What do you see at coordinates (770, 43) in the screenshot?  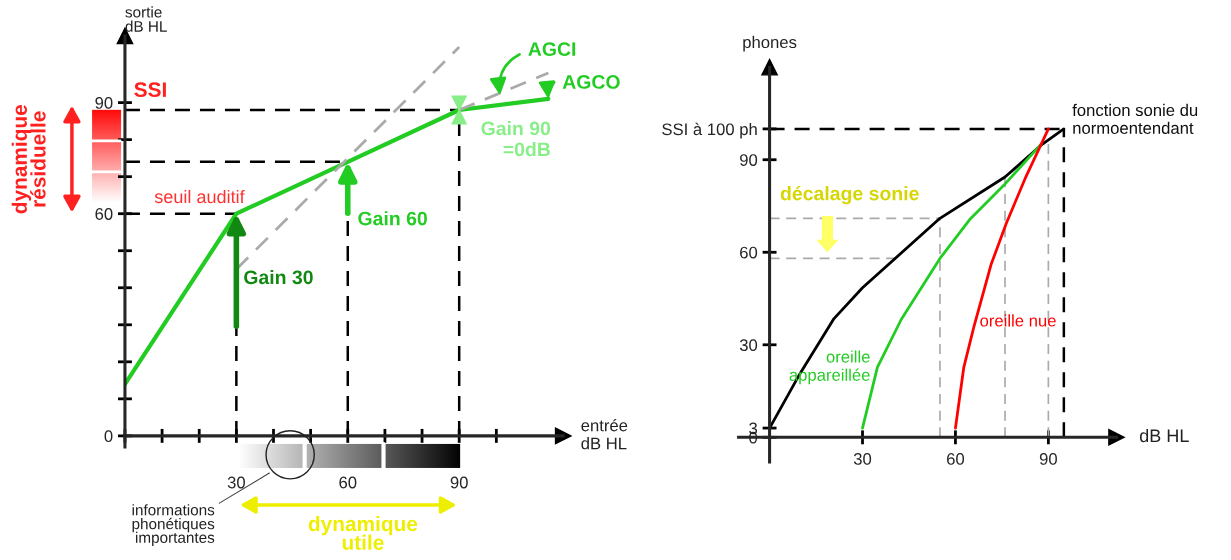 I see `y-axis-title: phones` at bounding box center [770, 43].